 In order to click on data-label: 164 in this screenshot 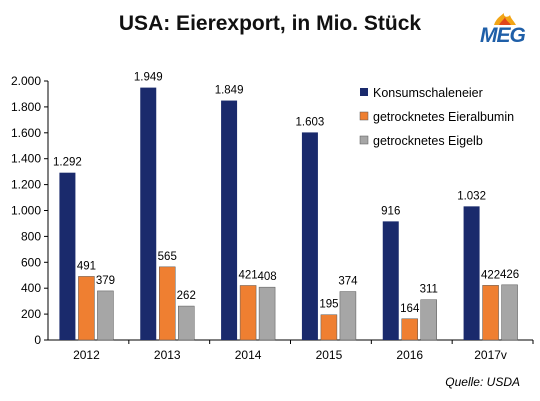, I will do `click(410, 309)`.